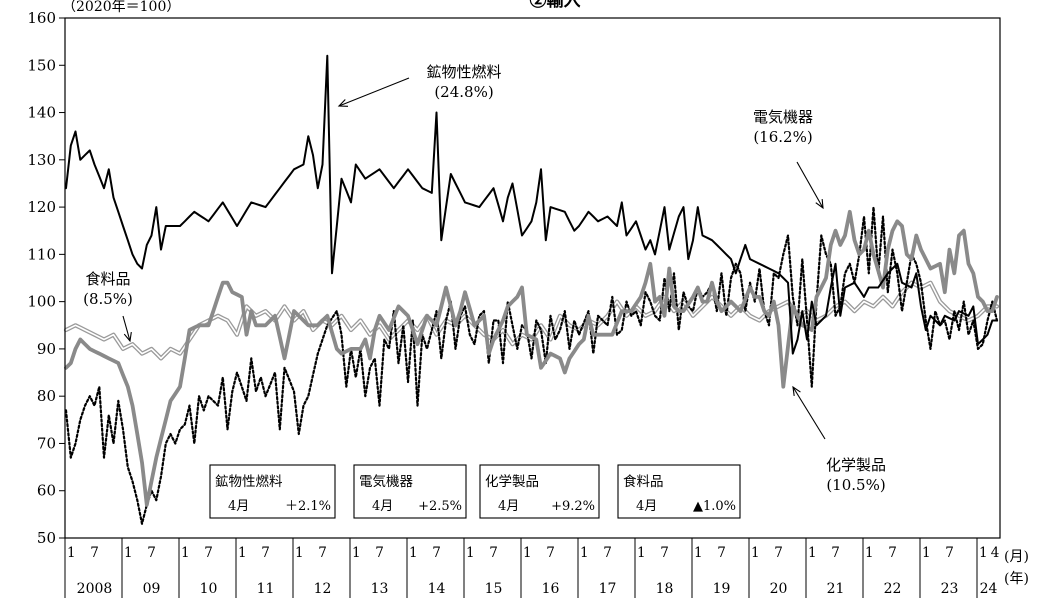 The width and height of the screenshot is (1060, 606). Describe the element at coordinates (121, 7) in the screenshot. I see `unit-label: （2020年＝100）` at that location.